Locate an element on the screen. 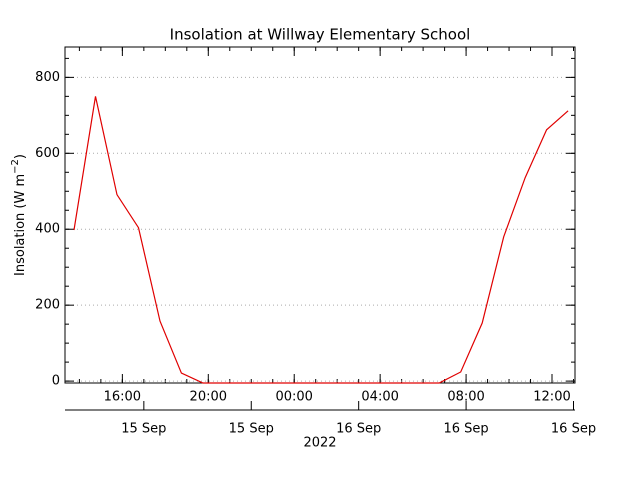 This screenshot has height=480, width=640. x-tick-label: 16:00 is located at coordinates (122, 397).